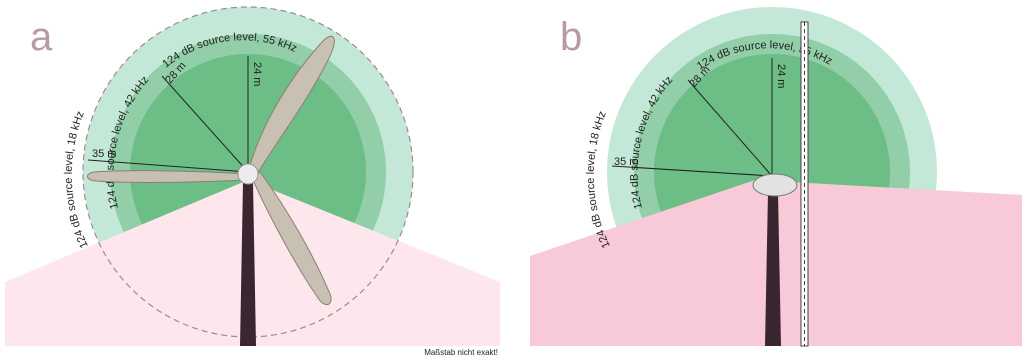  What do you see at coordinates (804, 184) in the screenshot?
I see `panel-b-rotor-edge` at bounding box center [804, 184].